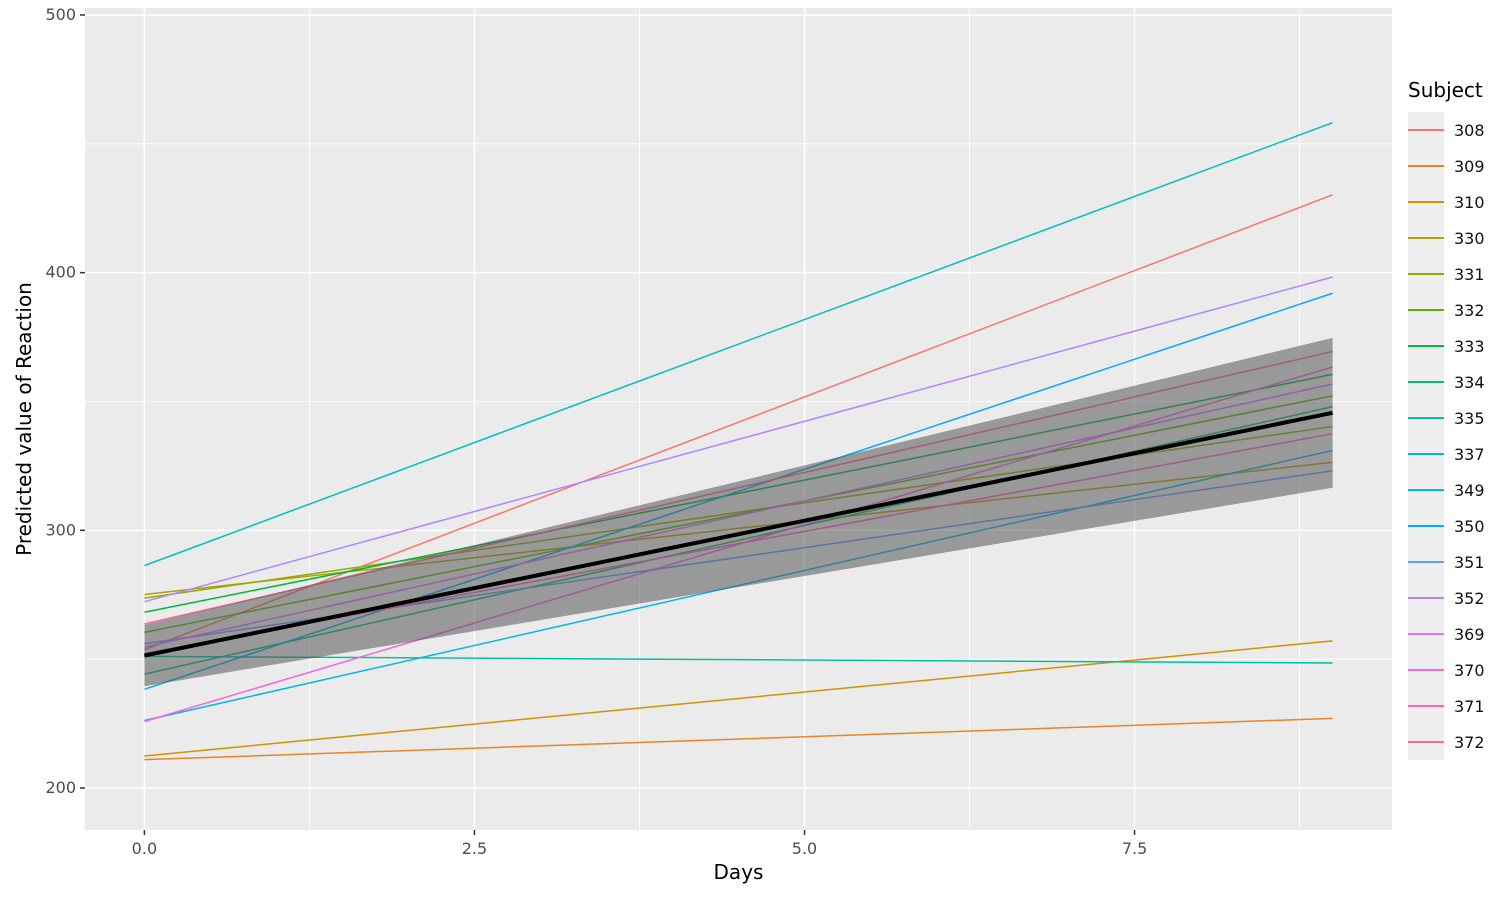  What do you see at coordinates (1446, 490) in the screenshot?
I see `legend-item-349: 349` at bounding box center [1446, 490].